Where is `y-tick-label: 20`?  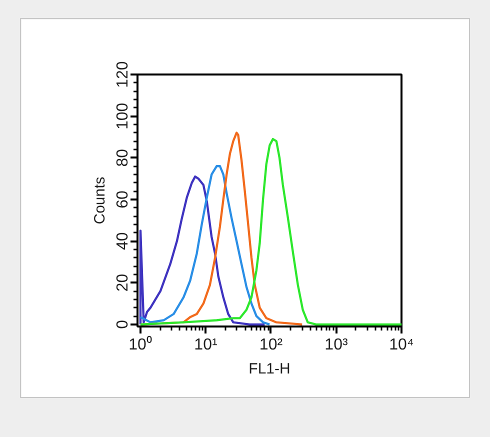 y-tick-label: 20 is located at coordinates (123, 283).